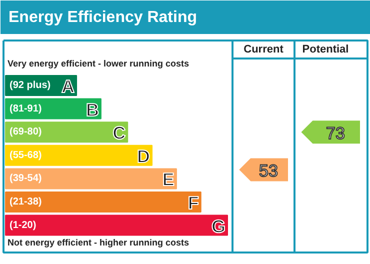 The width and height of the screenshot is (370, 264). I want to click on chart-title: Energy Efficiency Rating, so click(102, 17).